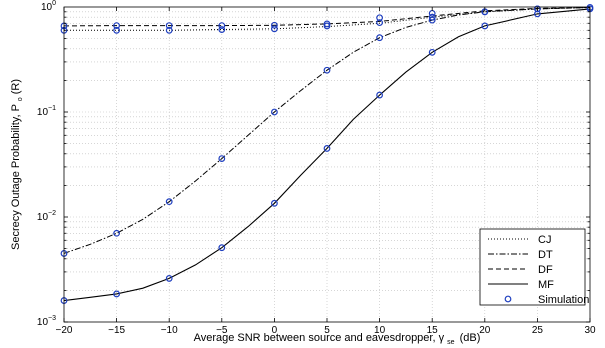  What do you see at coordinates (222, 330) in the screenshot?
I see `x-tick-label: −5` at bounding box center [222, 330].